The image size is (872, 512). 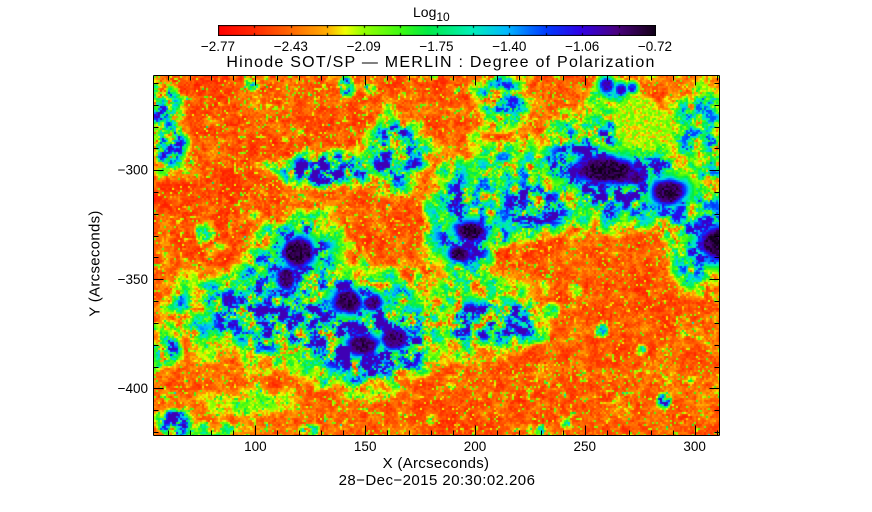 What do you see at coordinates (218, 46) in the screenshot?
I see `svg-text: −2.77` at bounding box center [218, 46].